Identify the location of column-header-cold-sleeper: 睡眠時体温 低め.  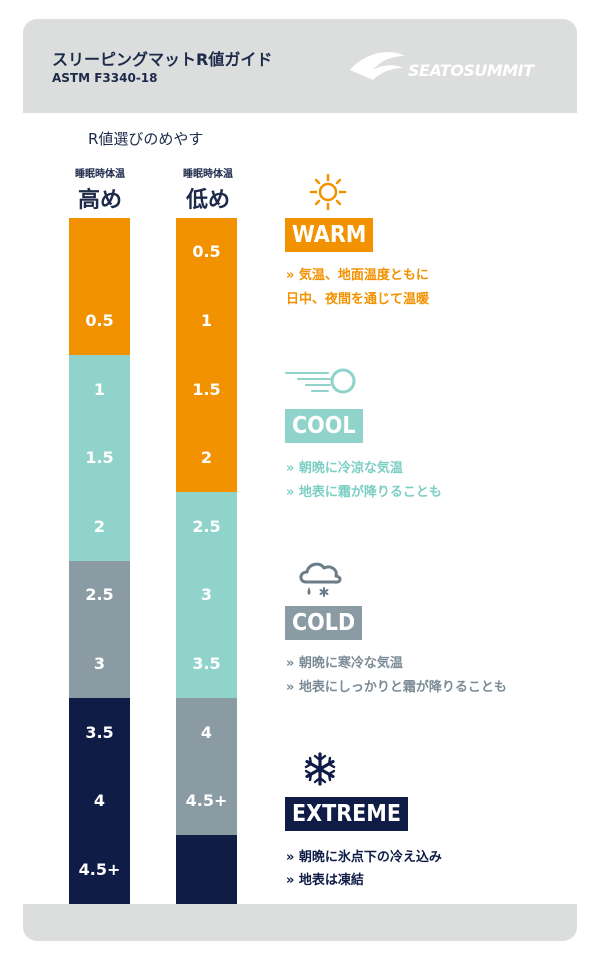
(208, 189).